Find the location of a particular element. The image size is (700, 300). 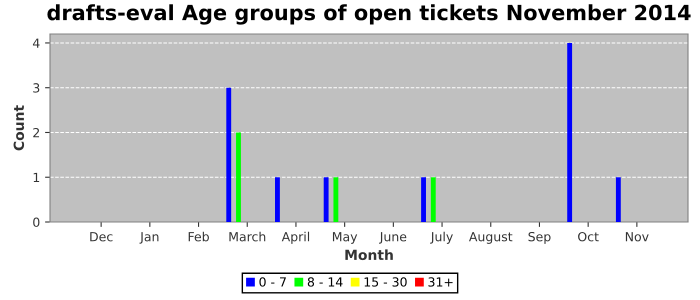

x-tick-label: August is located at coordinates (490, 238).